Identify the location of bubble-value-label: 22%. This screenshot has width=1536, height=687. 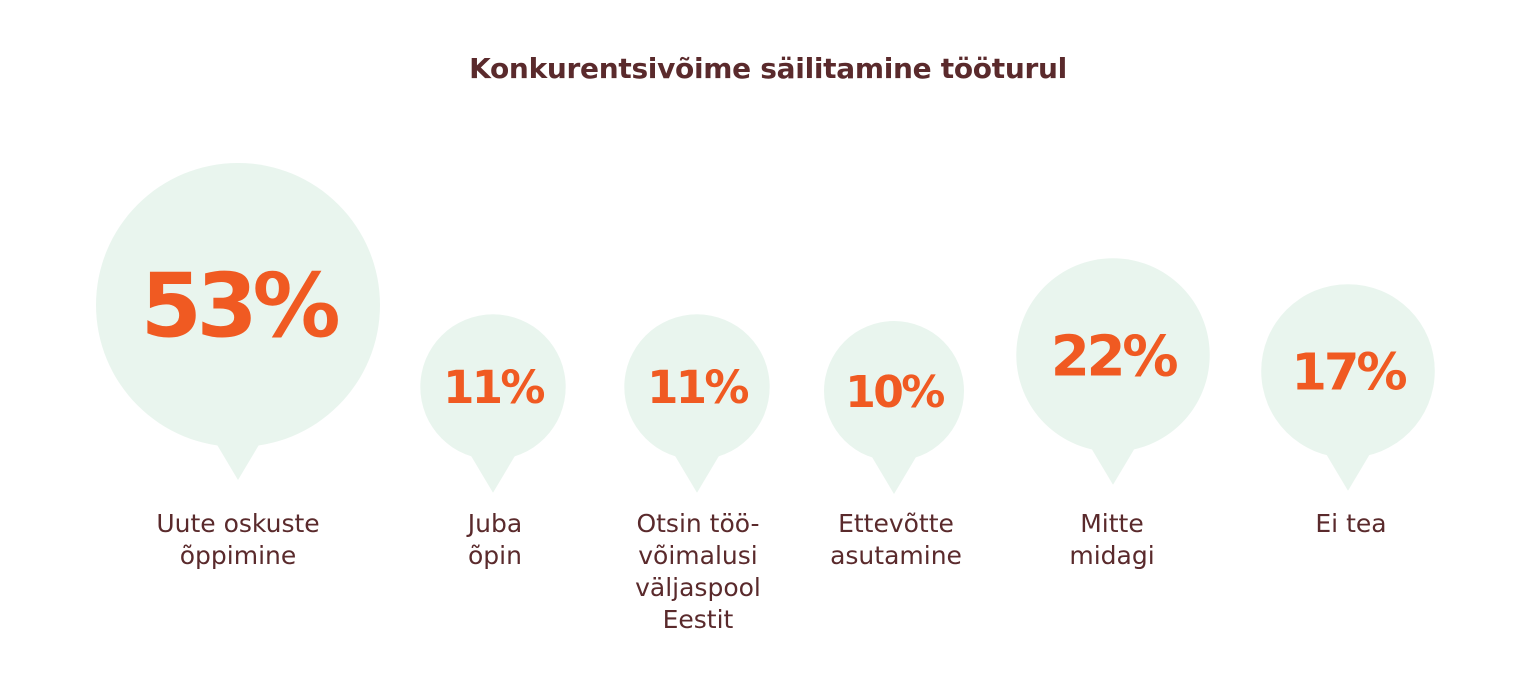
(1114, 356).